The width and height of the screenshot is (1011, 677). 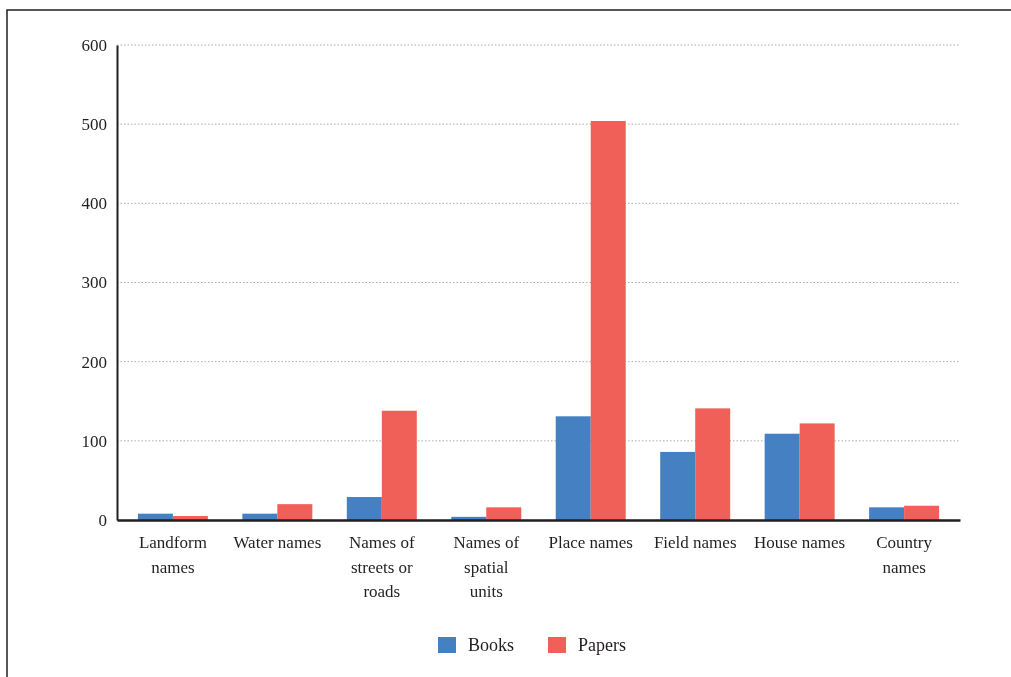 I want to click on legend-label: Papers, so click(x=602, y=645).